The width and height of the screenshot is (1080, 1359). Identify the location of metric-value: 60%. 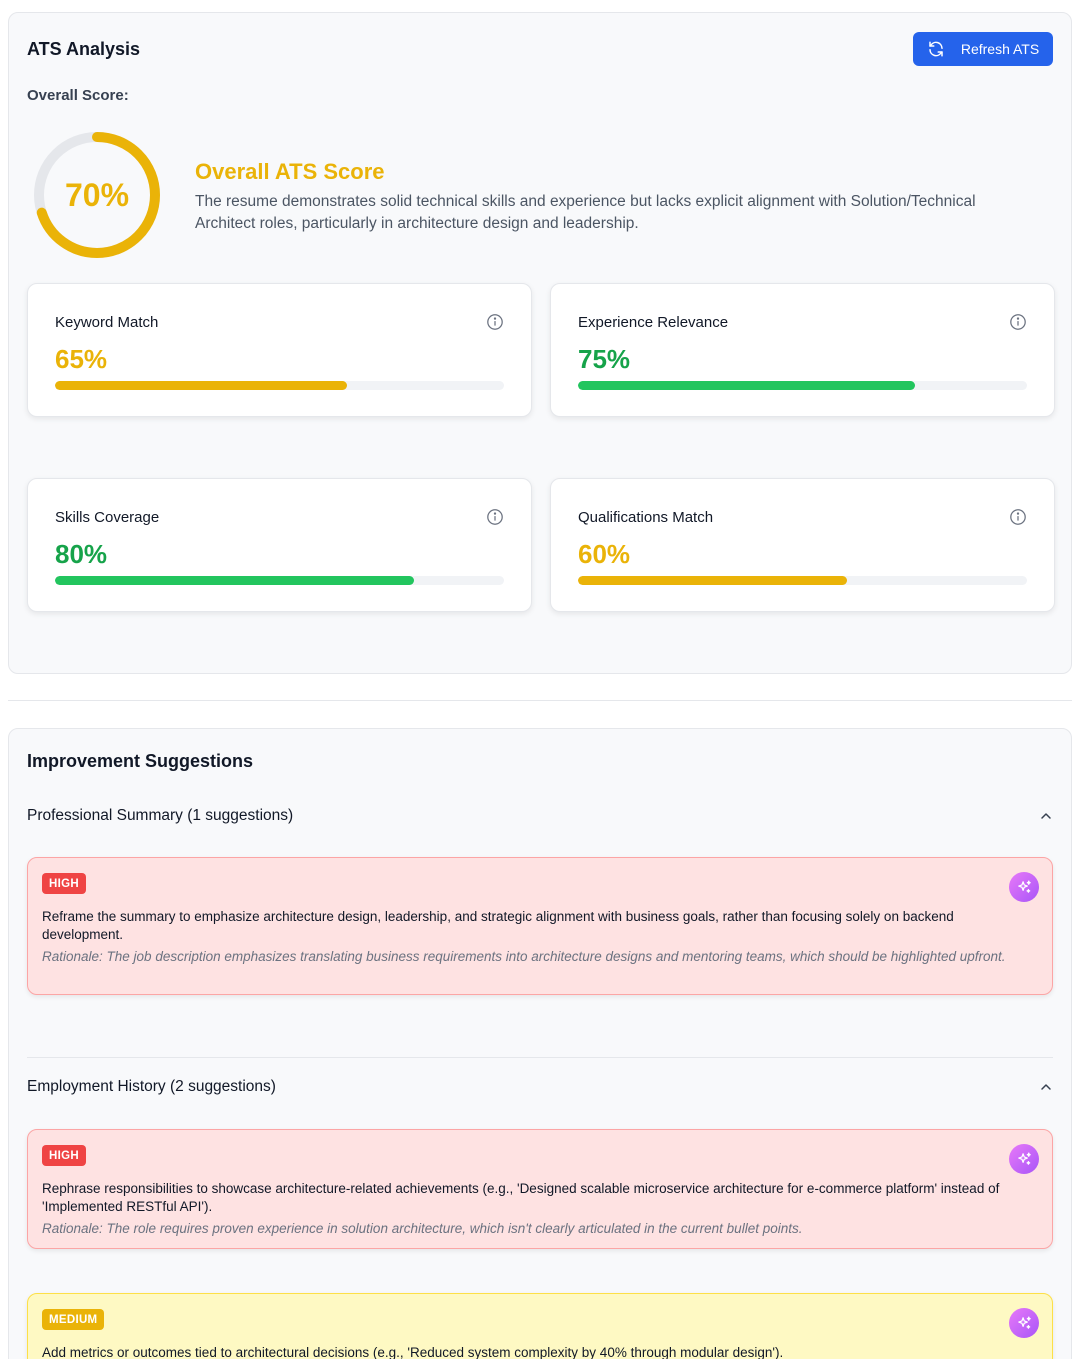
(604, 554).